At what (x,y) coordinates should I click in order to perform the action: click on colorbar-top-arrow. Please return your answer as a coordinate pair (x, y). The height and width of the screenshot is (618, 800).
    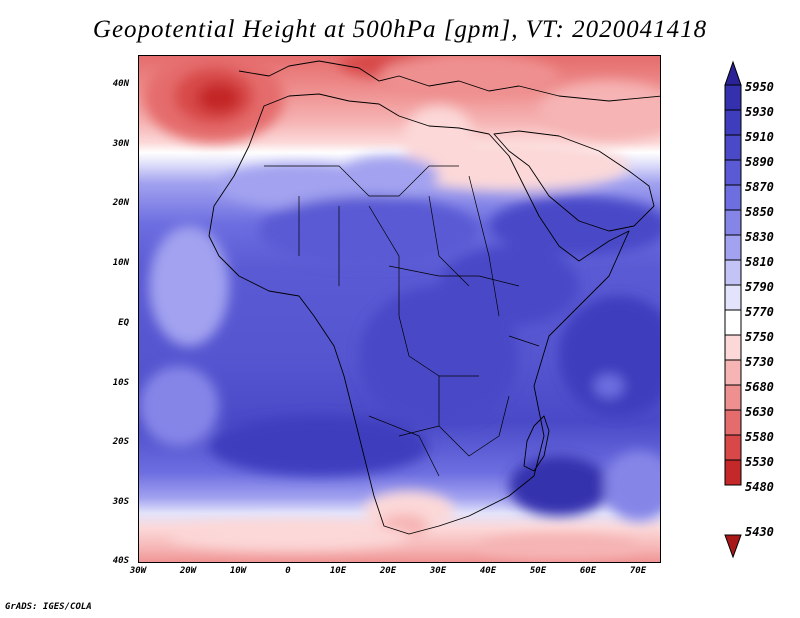
    Looking at the image, I should click on (733, 73).